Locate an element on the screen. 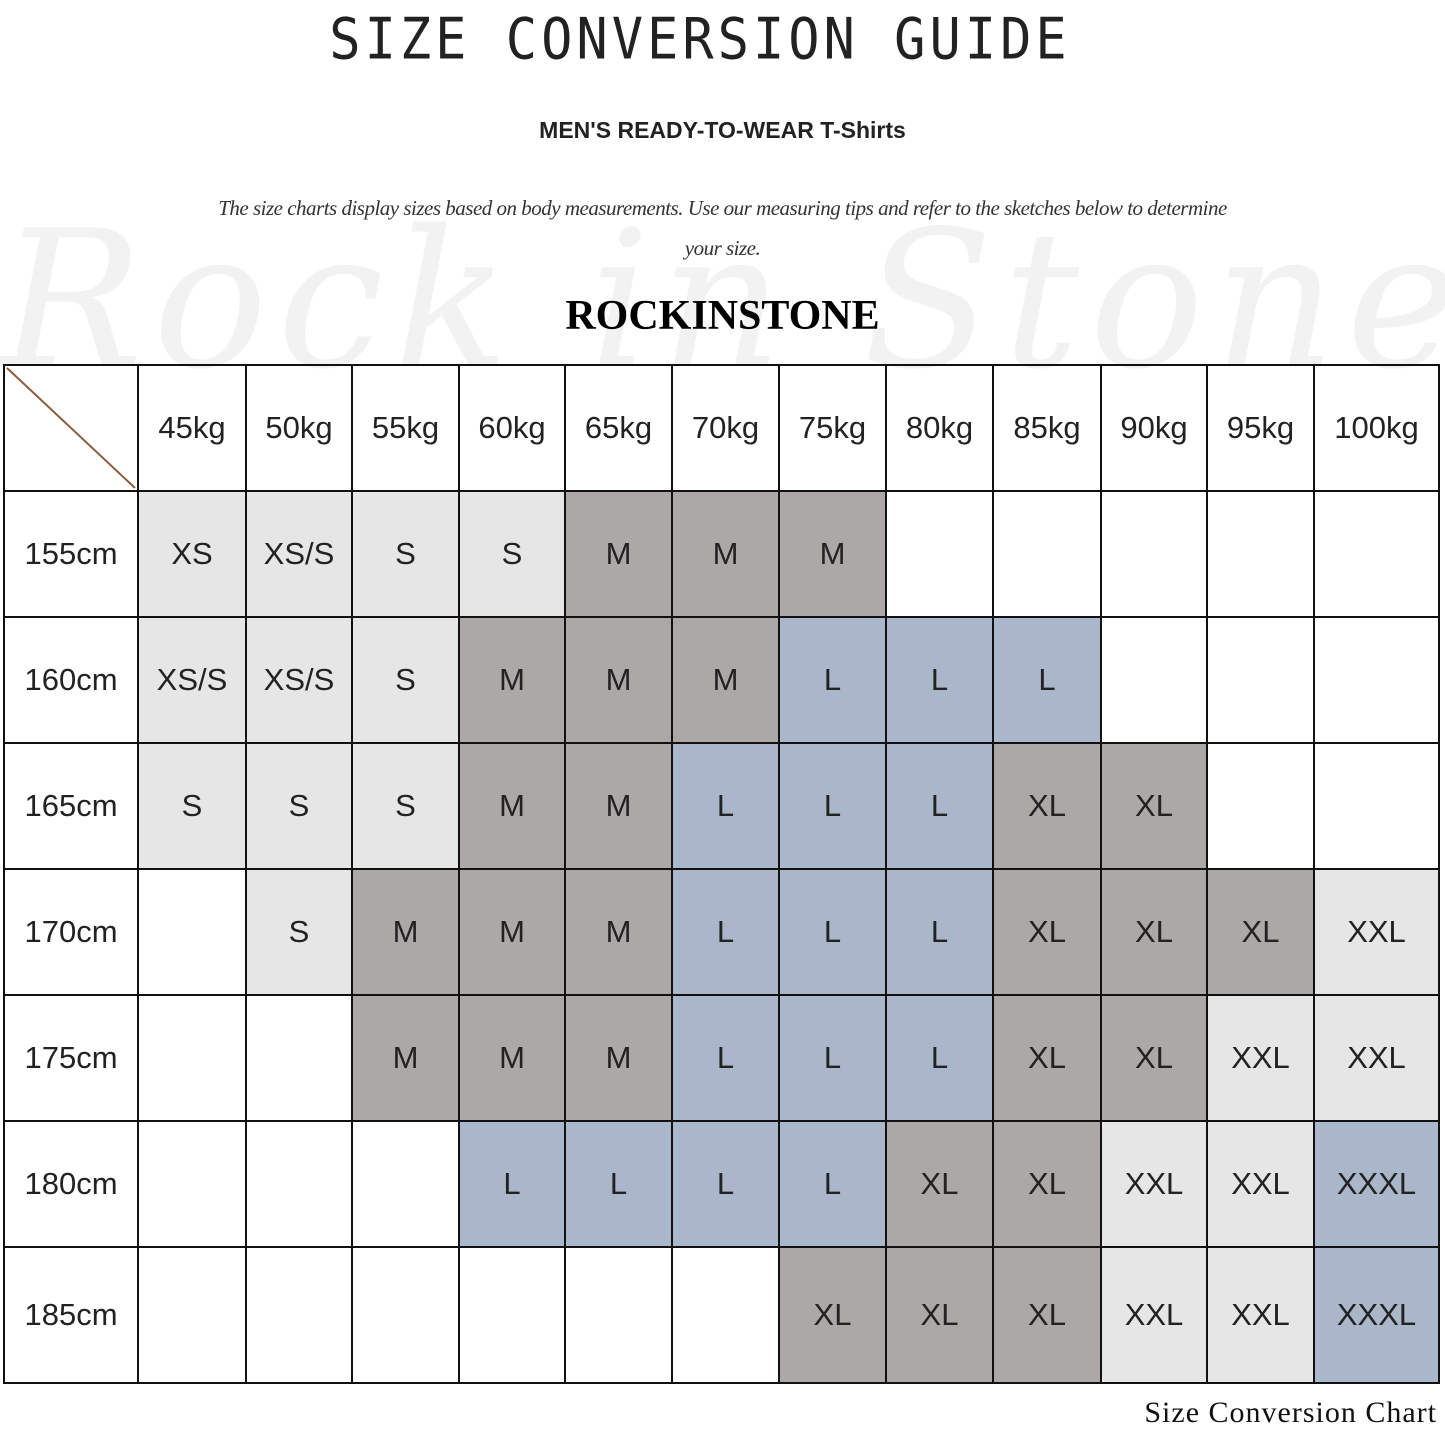 This screenshot has width=1445, height=1445. height-label: 185cm is located at coordinates (71, 1315).